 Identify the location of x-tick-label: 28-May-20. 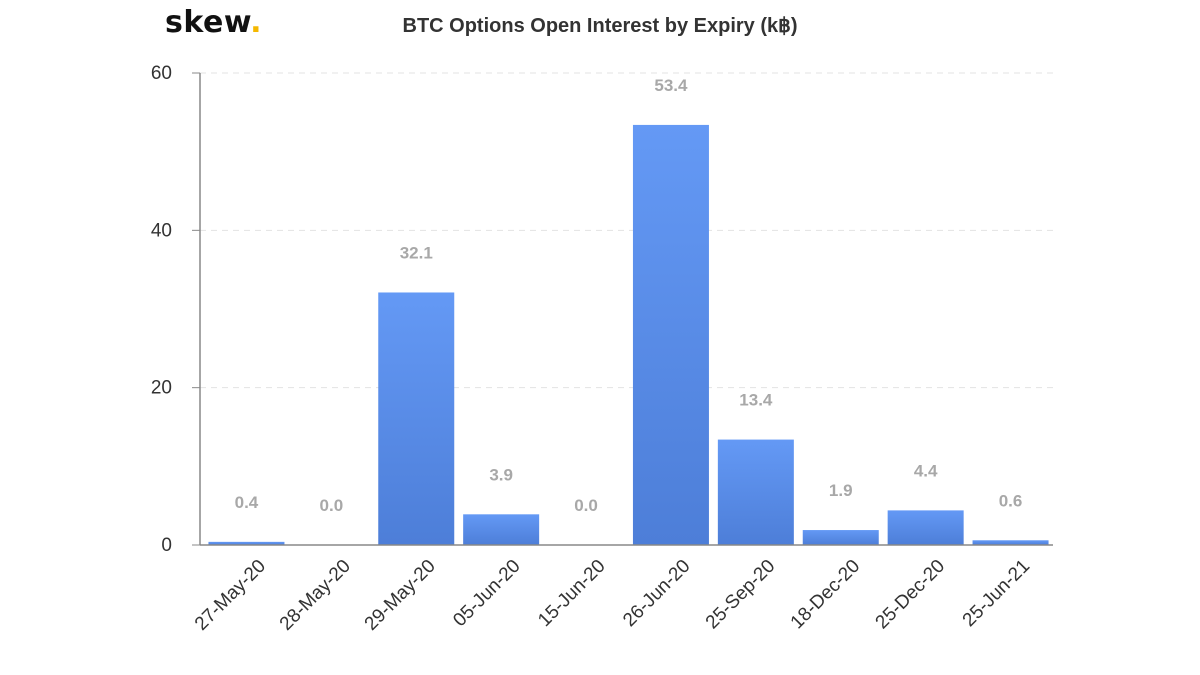
(315, 595).